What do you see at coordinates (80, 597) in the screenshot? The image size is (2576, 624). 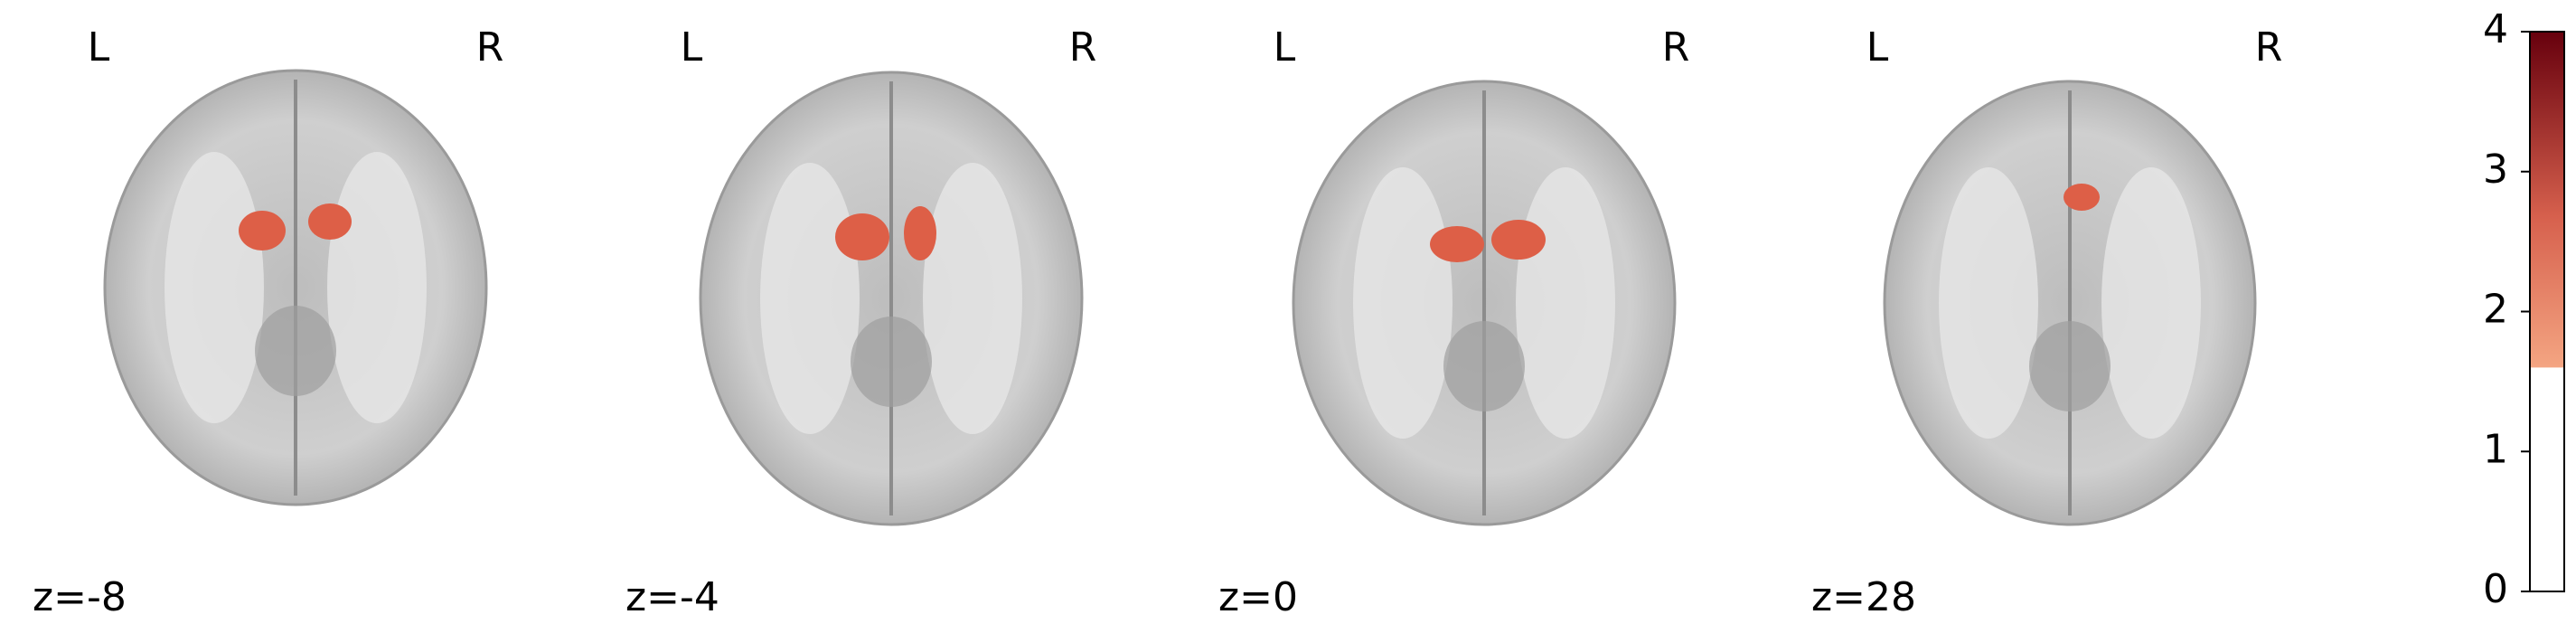 I see `slice-label: z=-8` at bounding box center [80, 597].